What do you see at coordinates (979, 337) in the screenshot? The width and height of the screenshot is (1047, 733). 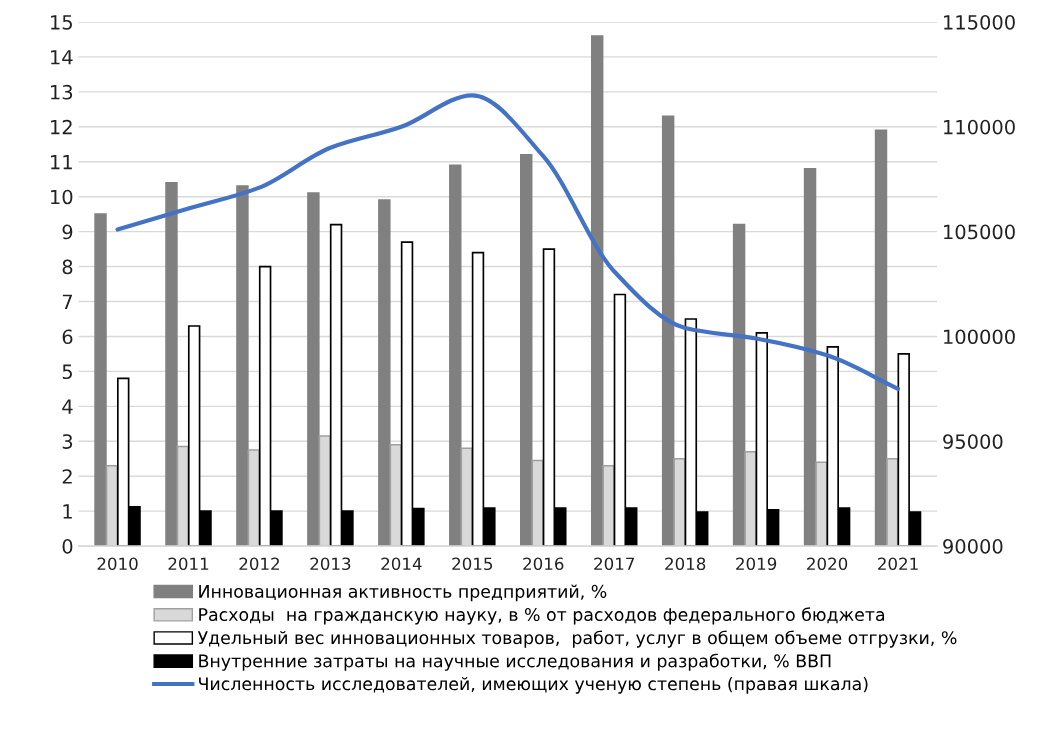 I see `y2-tick-label: 100000` at bounding box center [979, 337].